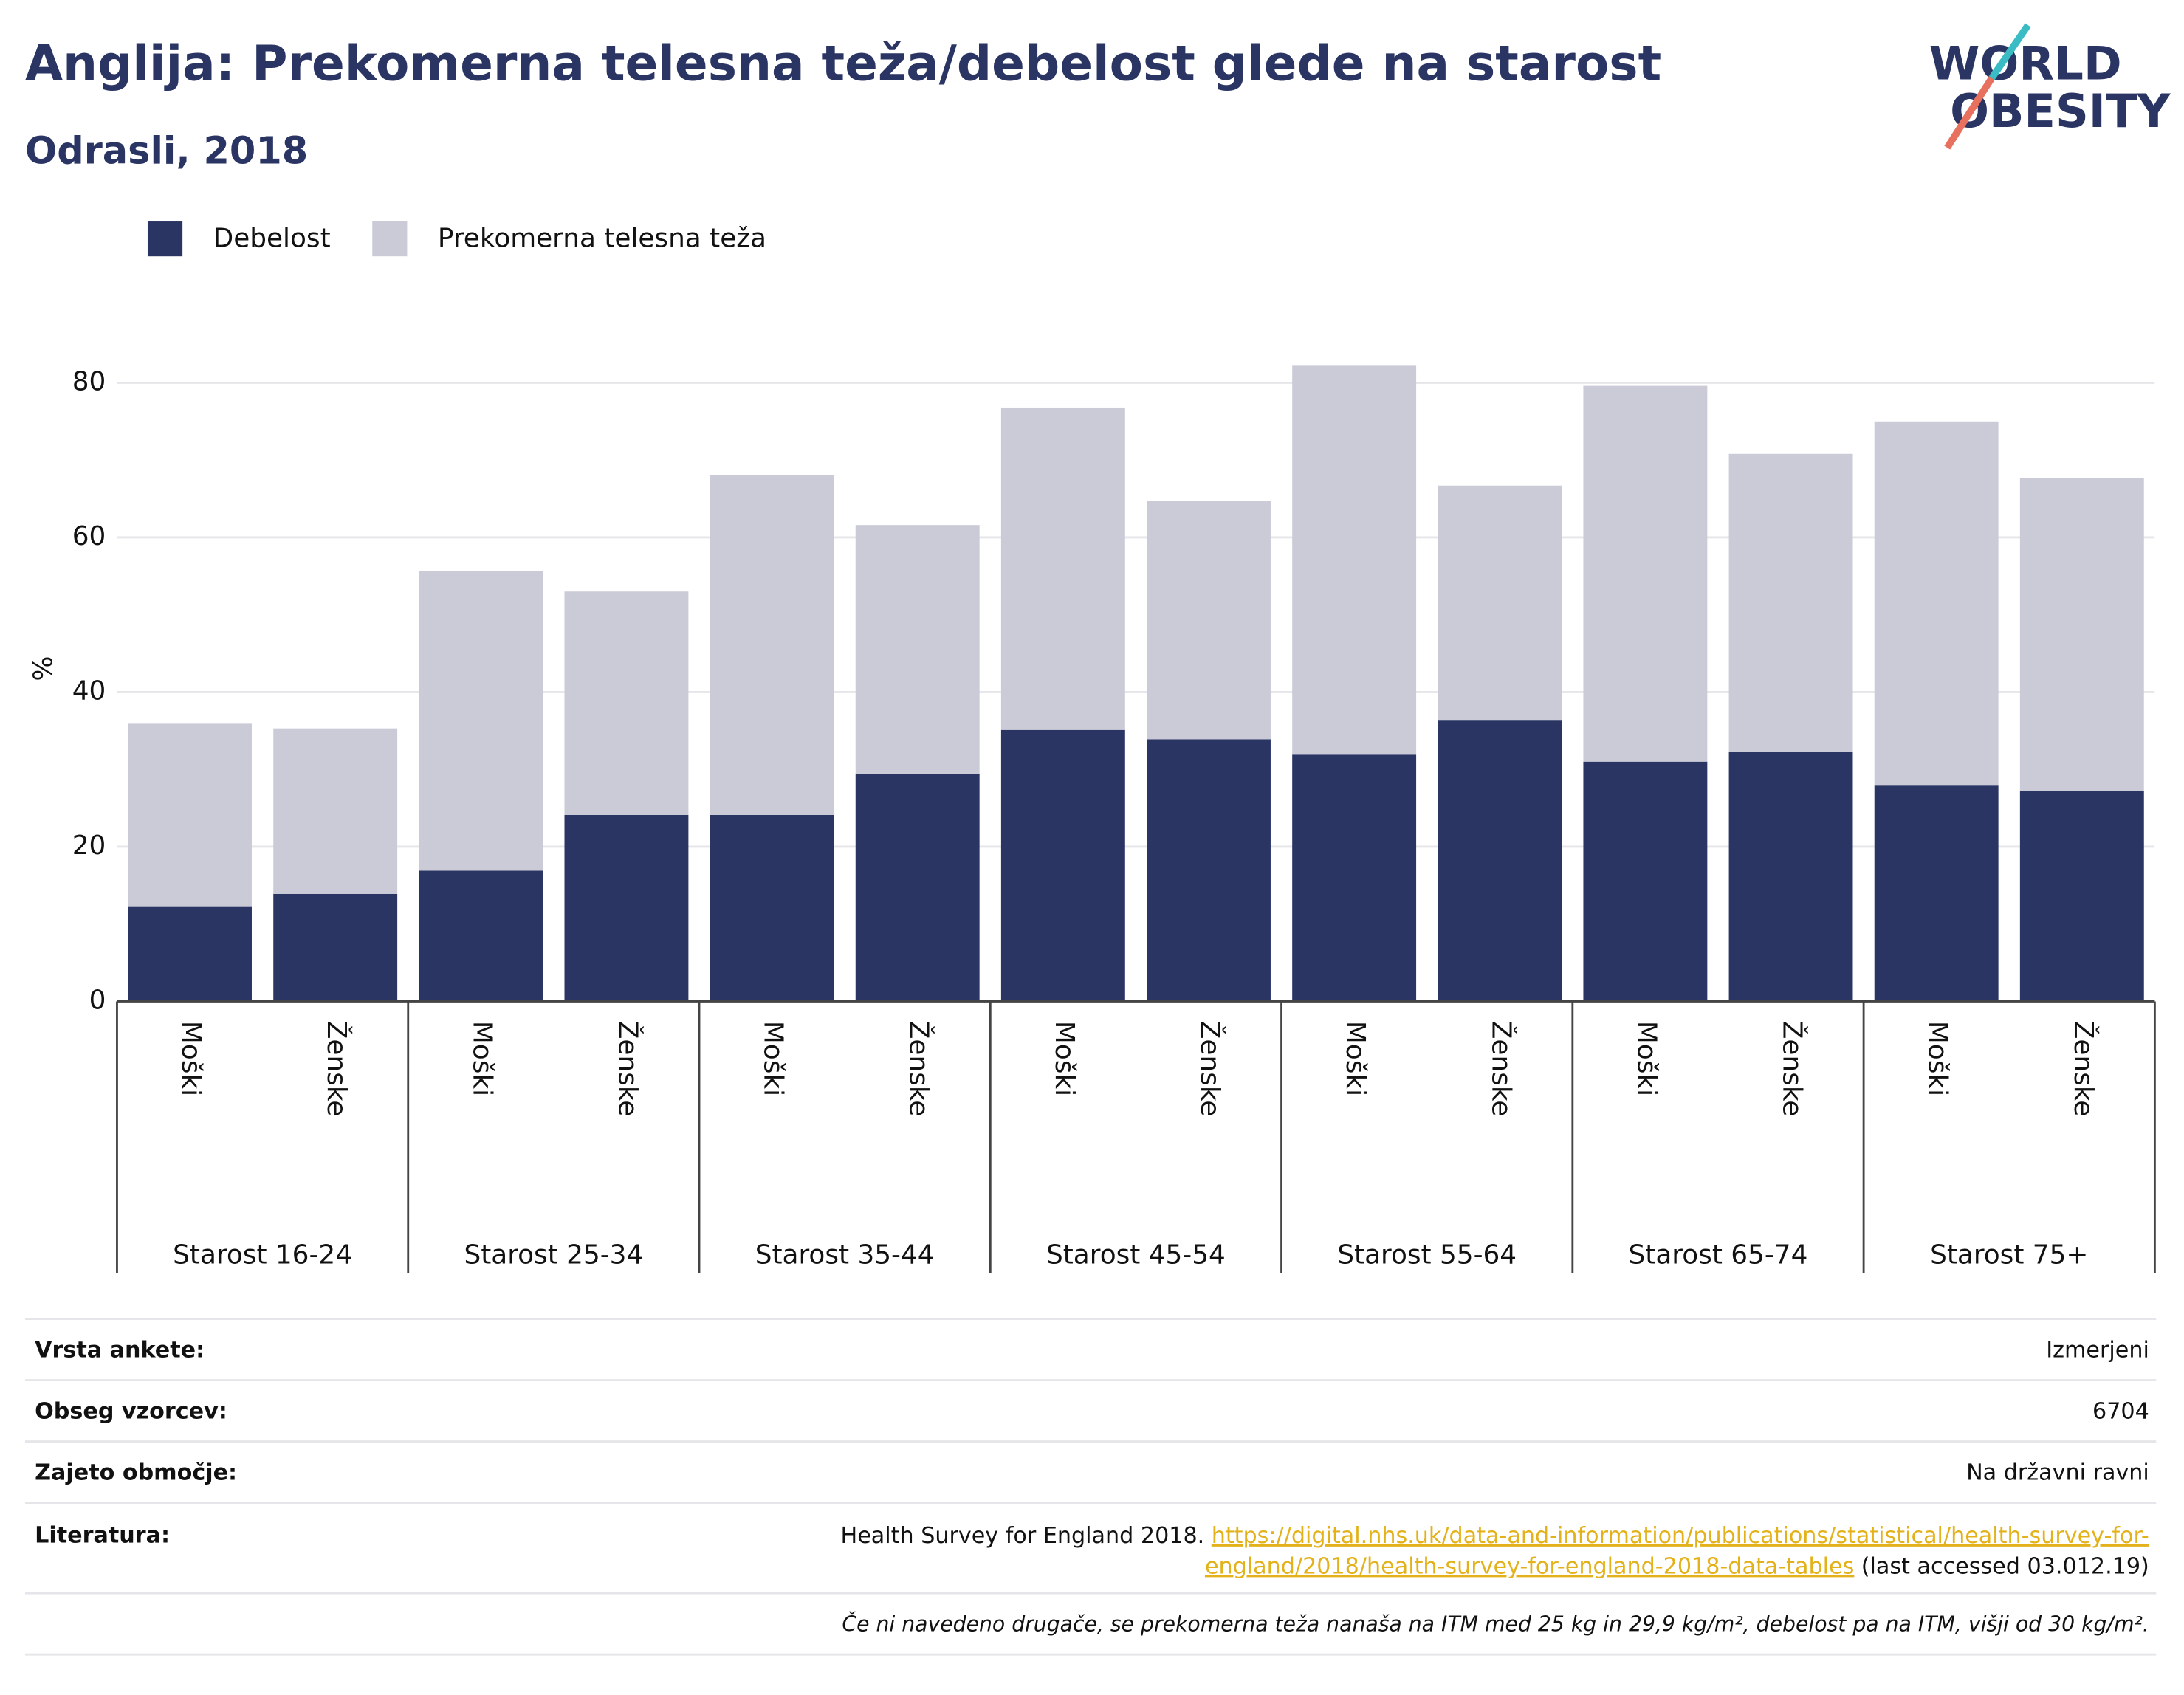  Describe the element at coordinates (98, 1000) in the screenshot. I see `y-tick-label: 0` at that location.